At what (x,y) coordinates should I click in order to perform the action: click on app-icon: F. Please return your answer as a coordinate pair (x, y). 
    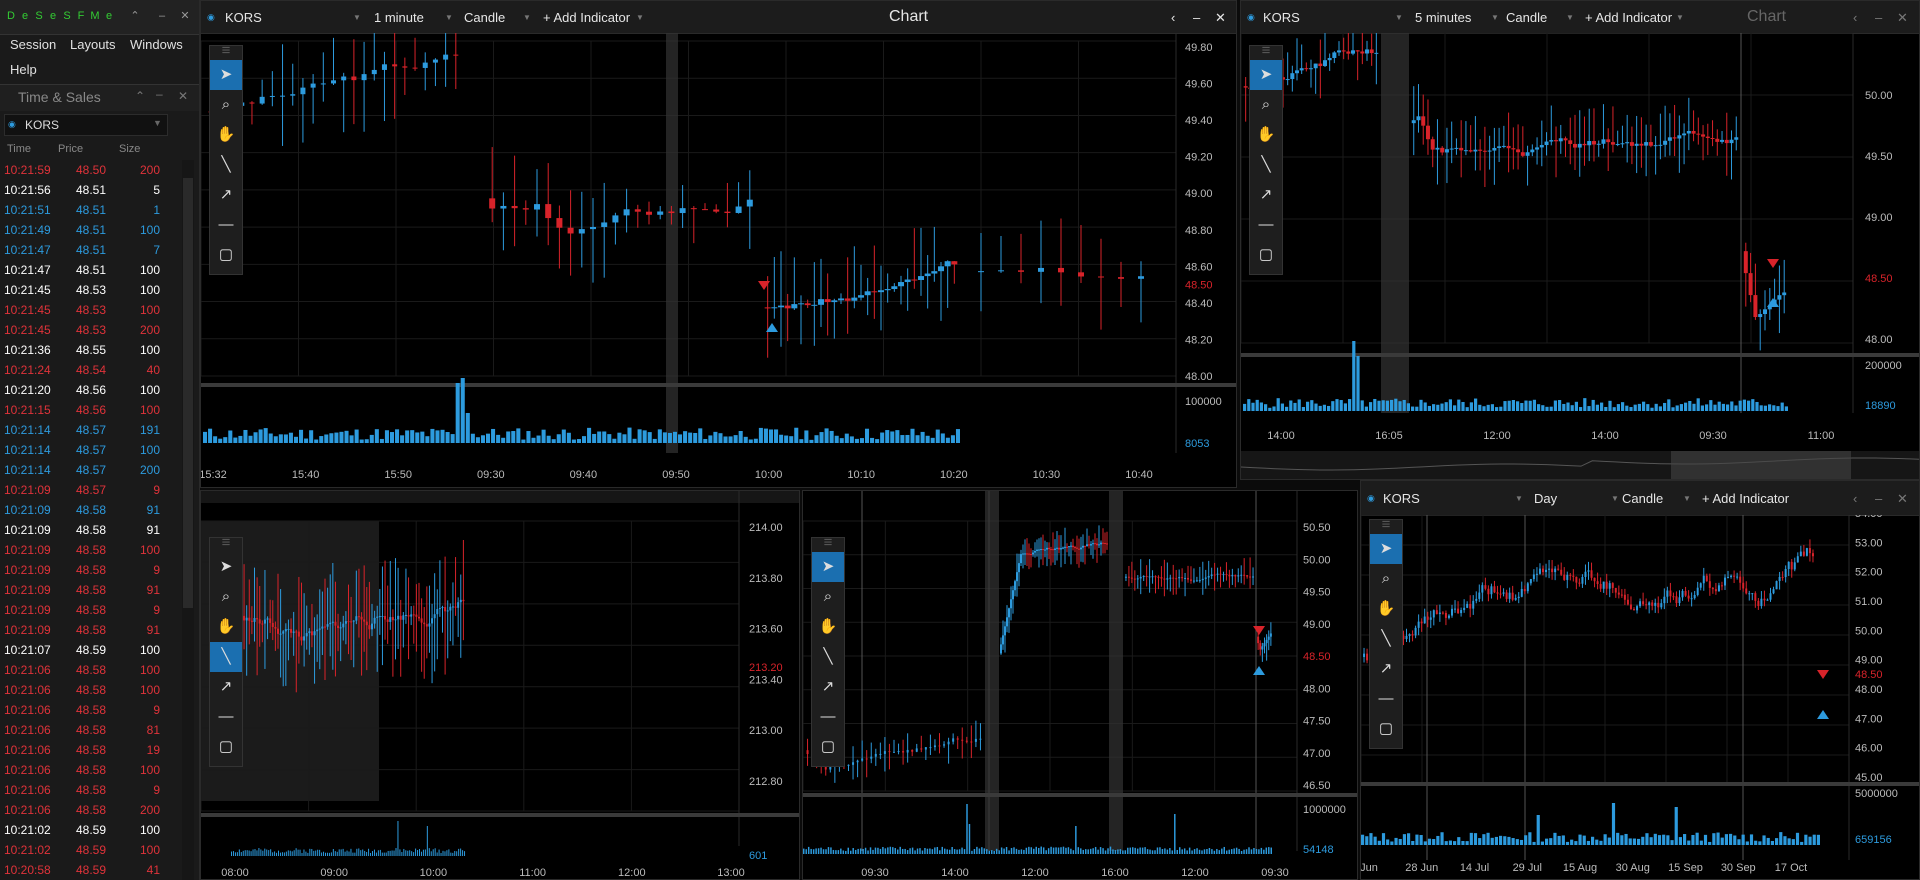
    Looking at the image, I should click on (81, 16).